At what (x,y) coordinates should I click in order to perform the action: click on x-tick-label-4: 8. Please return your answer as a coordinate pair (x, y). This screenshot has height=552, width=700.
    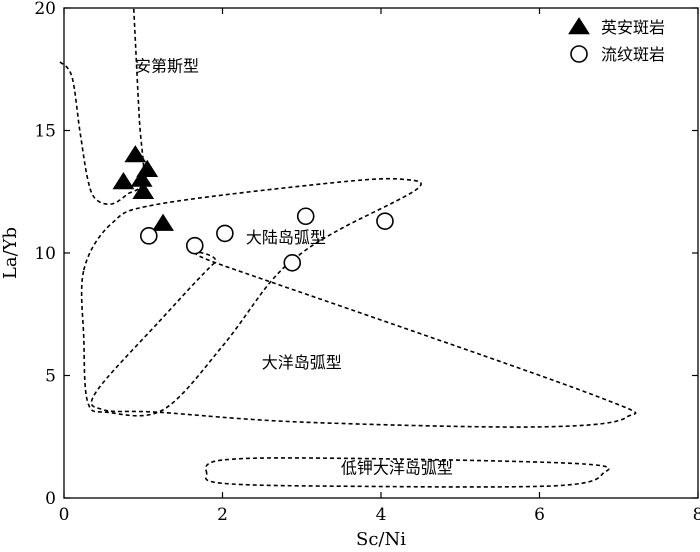
    Looking at the image, I should click on (696, 515).